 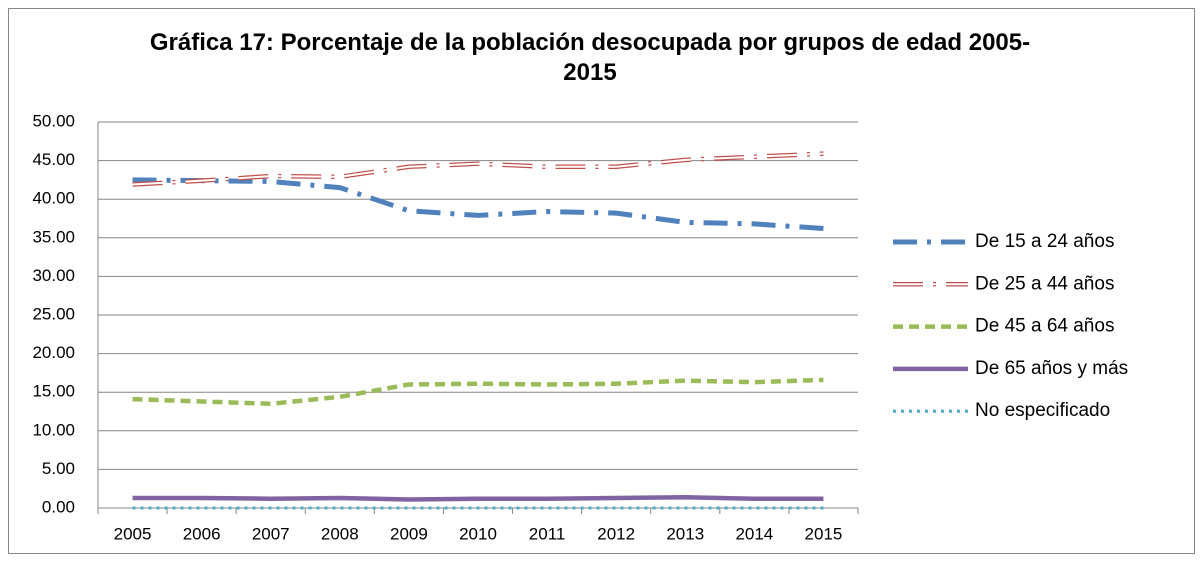 What do you see at coordinates (53, 391) in the screenshot?
I see `y-tick-label: 15.00` at bounding box center [53, 391].